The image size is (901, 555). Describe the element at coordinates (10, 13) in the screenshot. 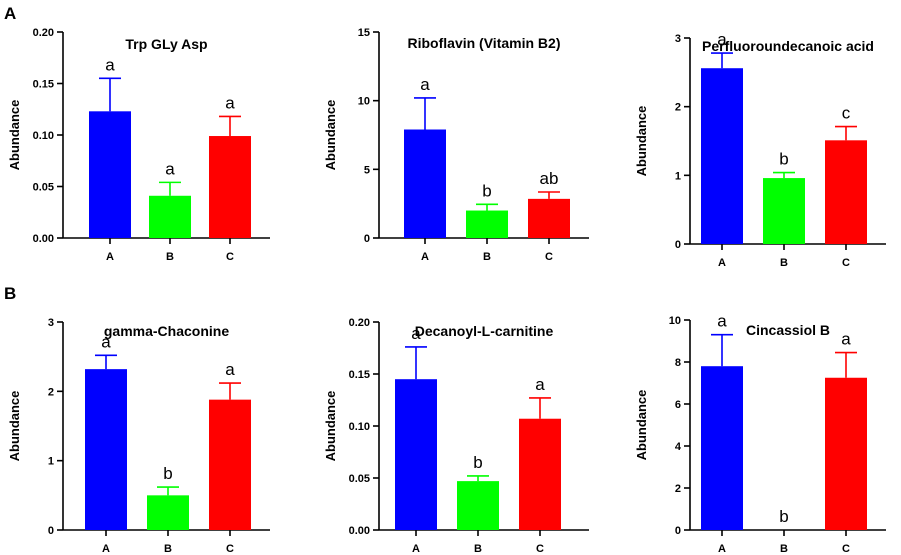

I see `panel-letter-a: A` at that location.